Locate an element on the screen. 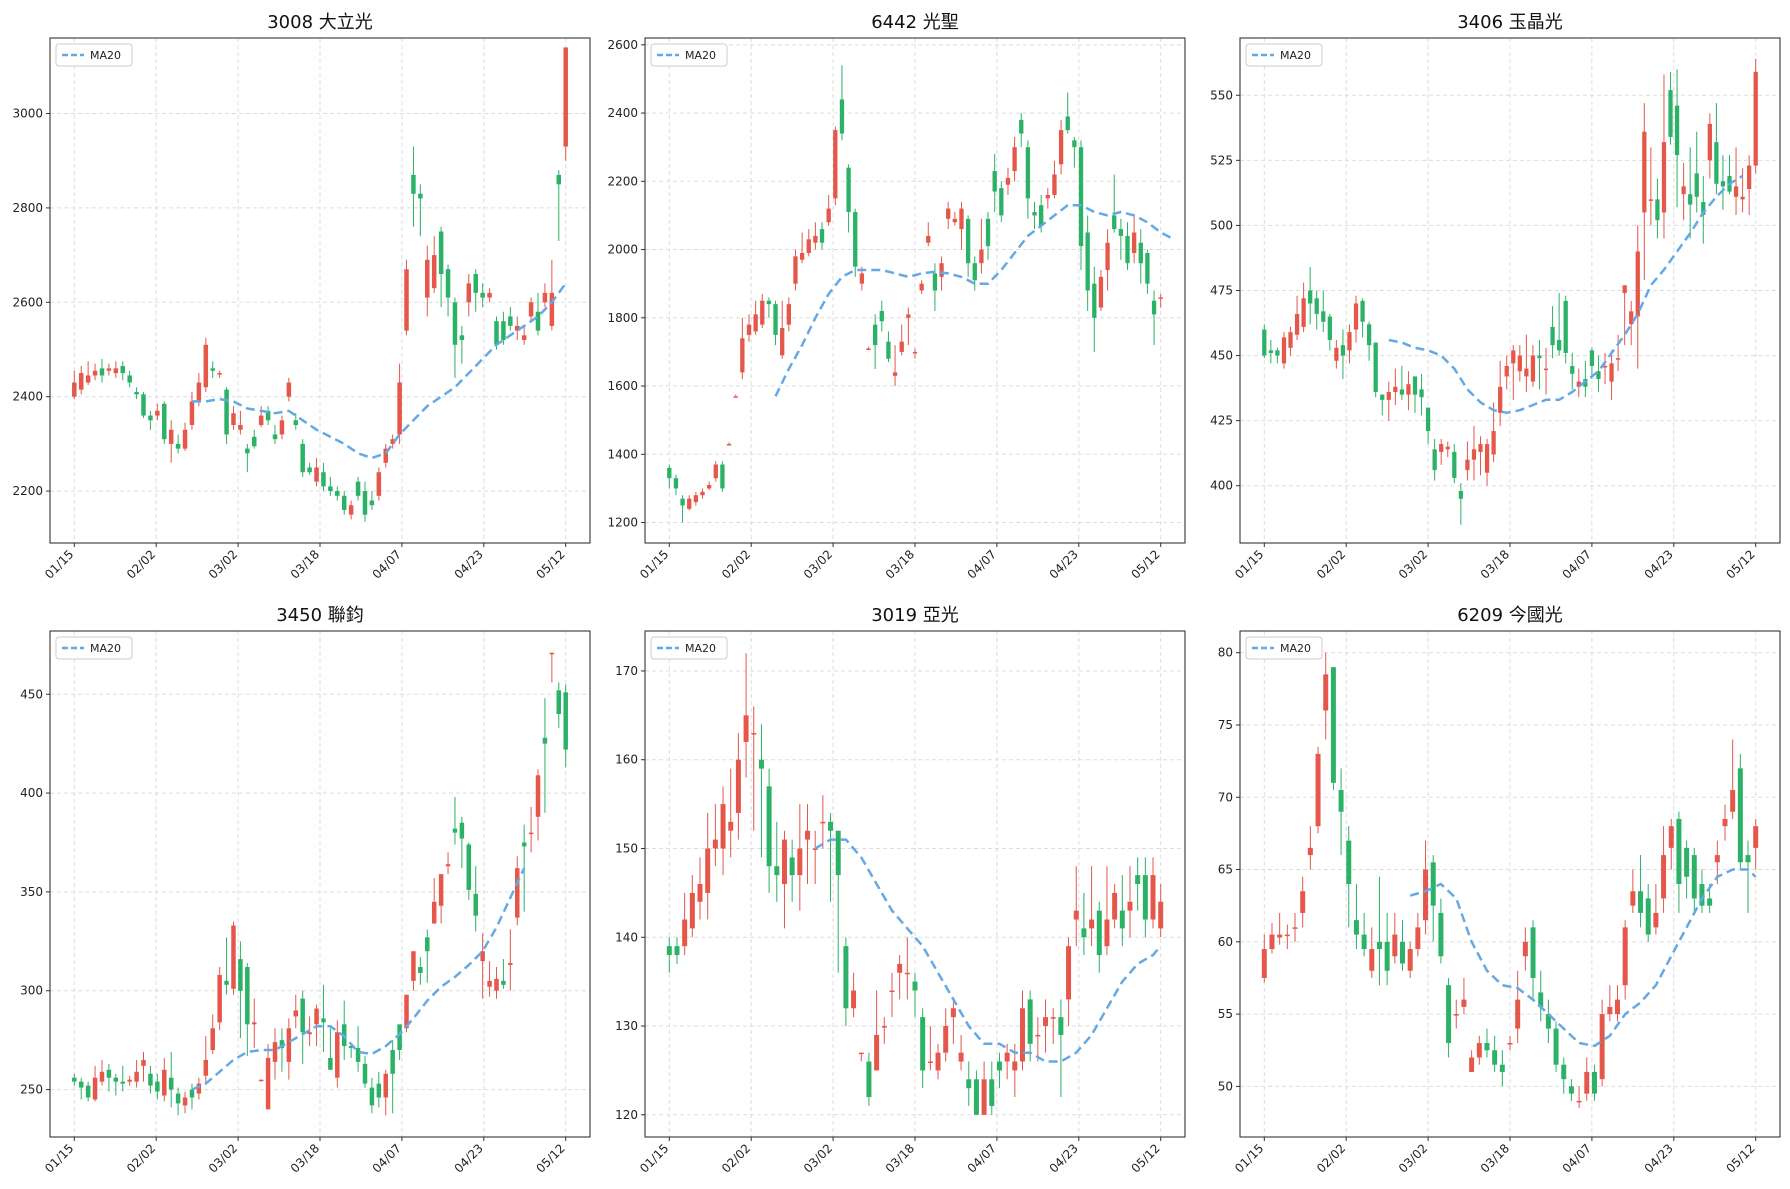  y-tick-label: 50 is located at coordinates (1225, 1086).